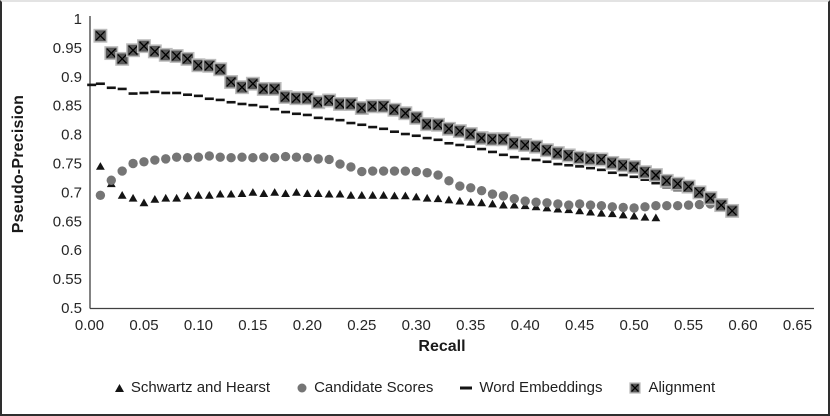 This screenshot has width=830, height=416. Describe the element at coordinates (635, 387) in the screenshot. I see `x-square-marker-icon` at that location.